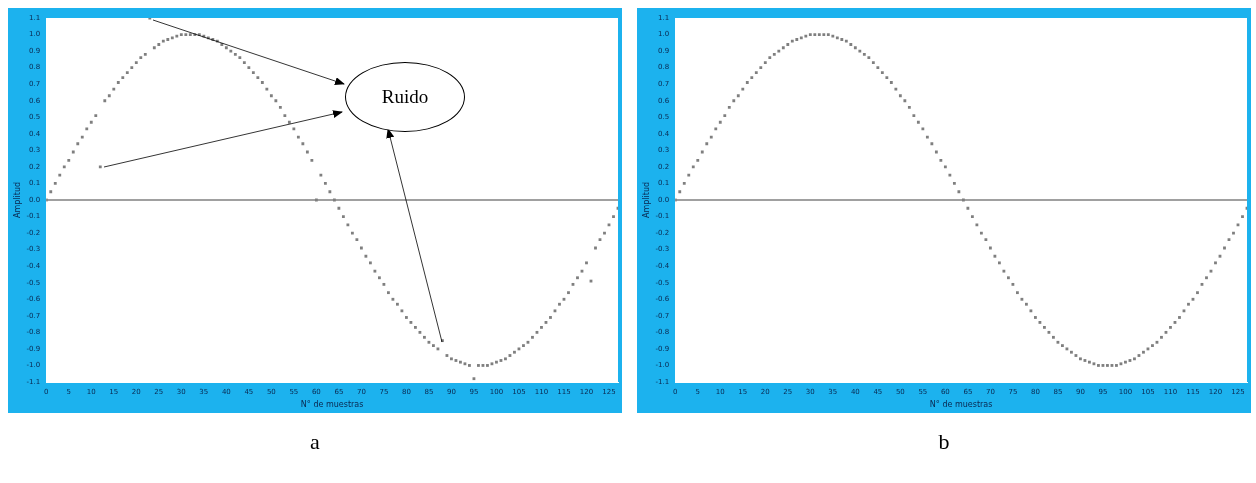 The height and width of the screenshot is (483, 1256). What do you see at coordinates (944, 442) in the screenshot?
I see `text: b` at bounding box center [944, 442].